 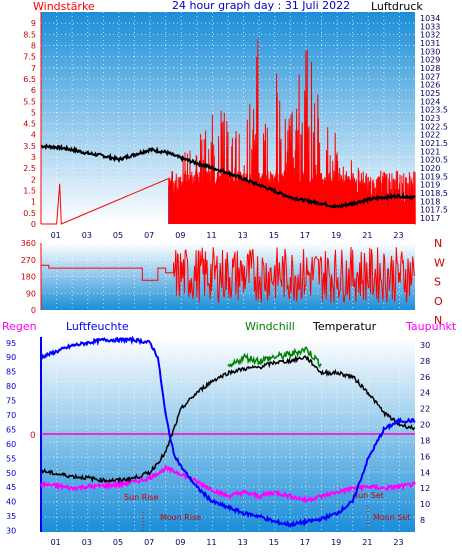 I want to click on chart-title: 24 hour graph day : 31 Juli 2022, so click(x=261, y=6).